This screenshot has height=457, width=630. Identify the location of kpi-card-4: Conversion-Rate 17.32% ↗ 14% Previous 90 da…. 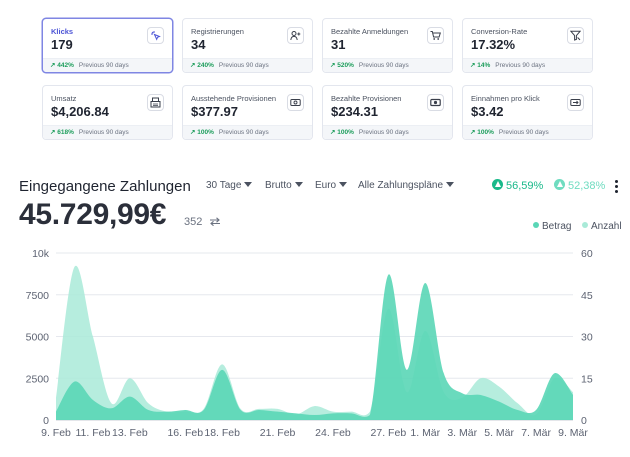
(527, 45).